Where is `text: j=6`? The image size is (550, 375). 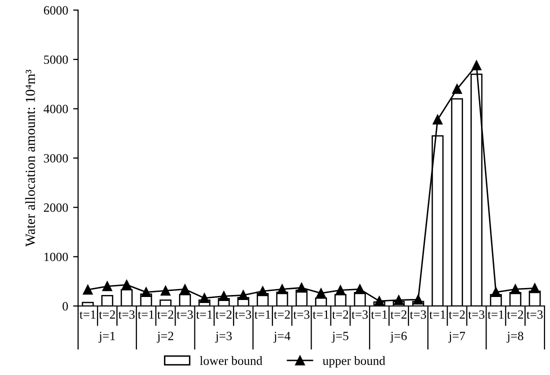 text: j=6 is located at coordinates (398, 337).